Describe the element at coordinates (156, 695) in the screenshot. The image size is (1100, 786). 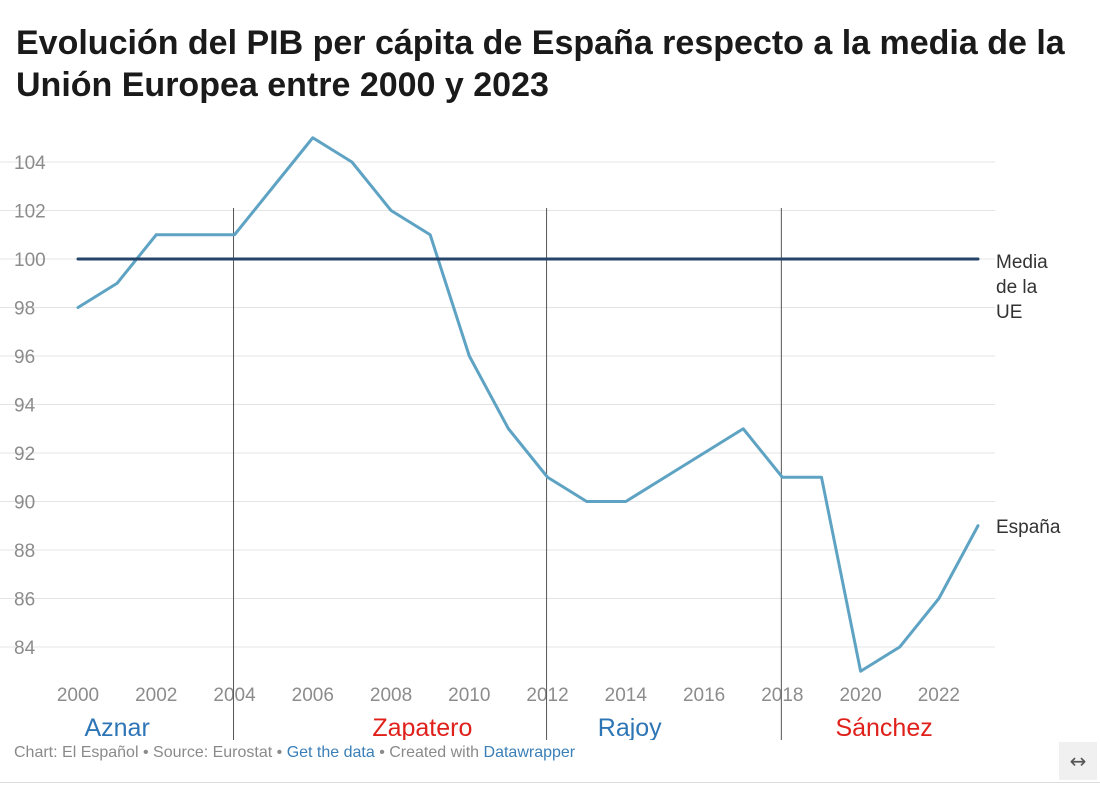
I see `x-tick-label: 2002` at that location.